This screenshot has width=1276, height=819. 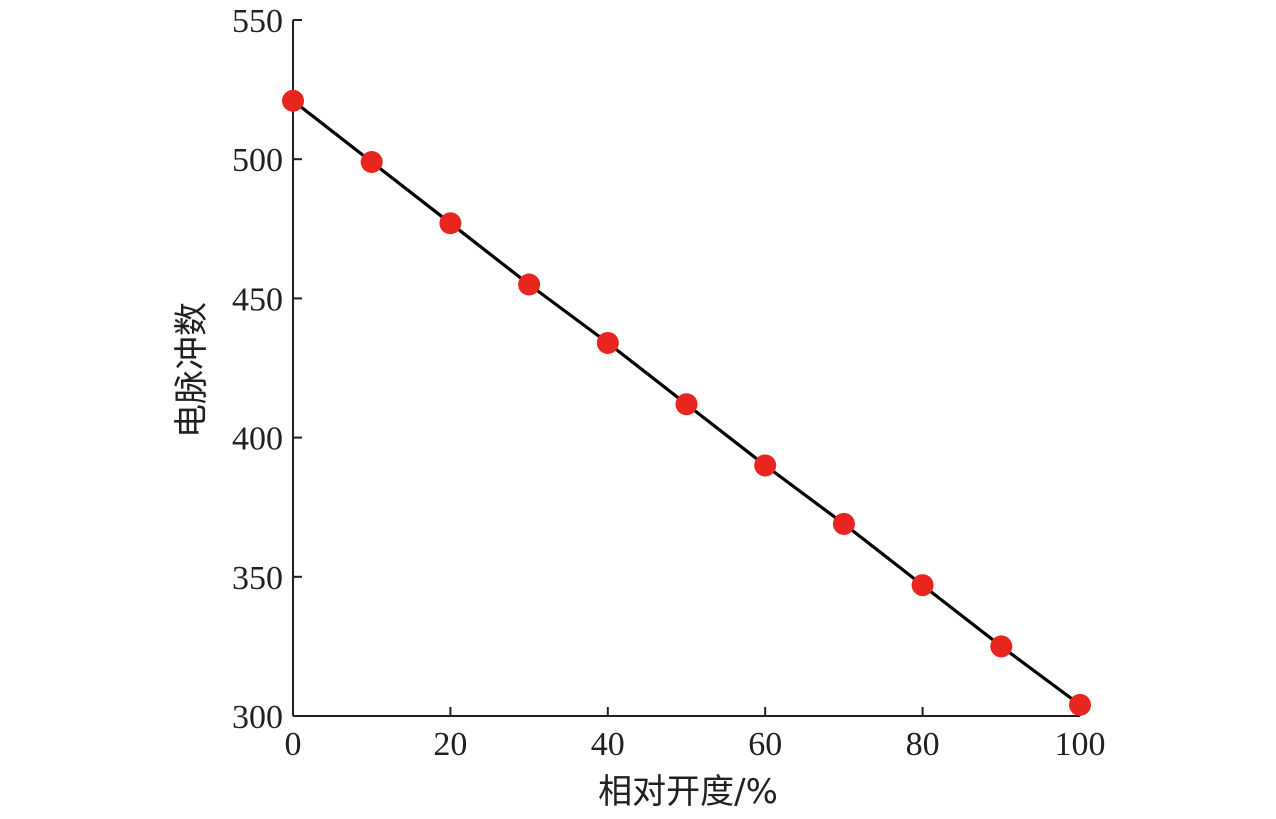 What do you see at coordinates (688, 792) in the screenshot?
I see `x-axis-title: 相对开度/%` at bounding box center [688, 792].